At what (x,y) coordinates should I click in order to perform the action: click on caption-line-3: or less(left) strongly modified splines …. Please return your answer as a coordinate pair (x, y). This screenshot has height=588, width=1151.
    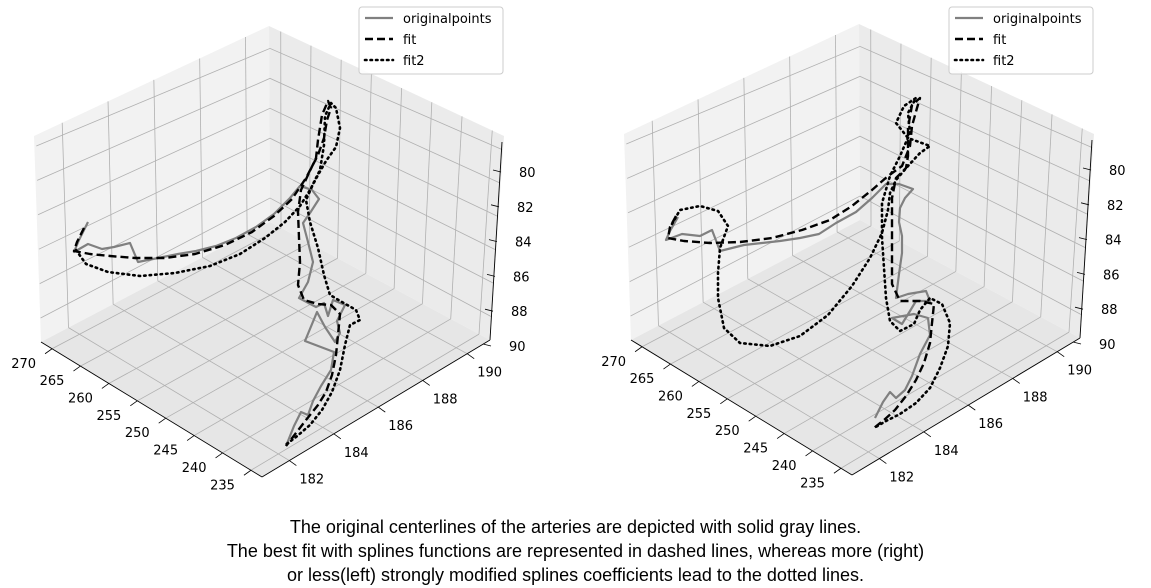
    Looking at the image, I should click on (575, 575).